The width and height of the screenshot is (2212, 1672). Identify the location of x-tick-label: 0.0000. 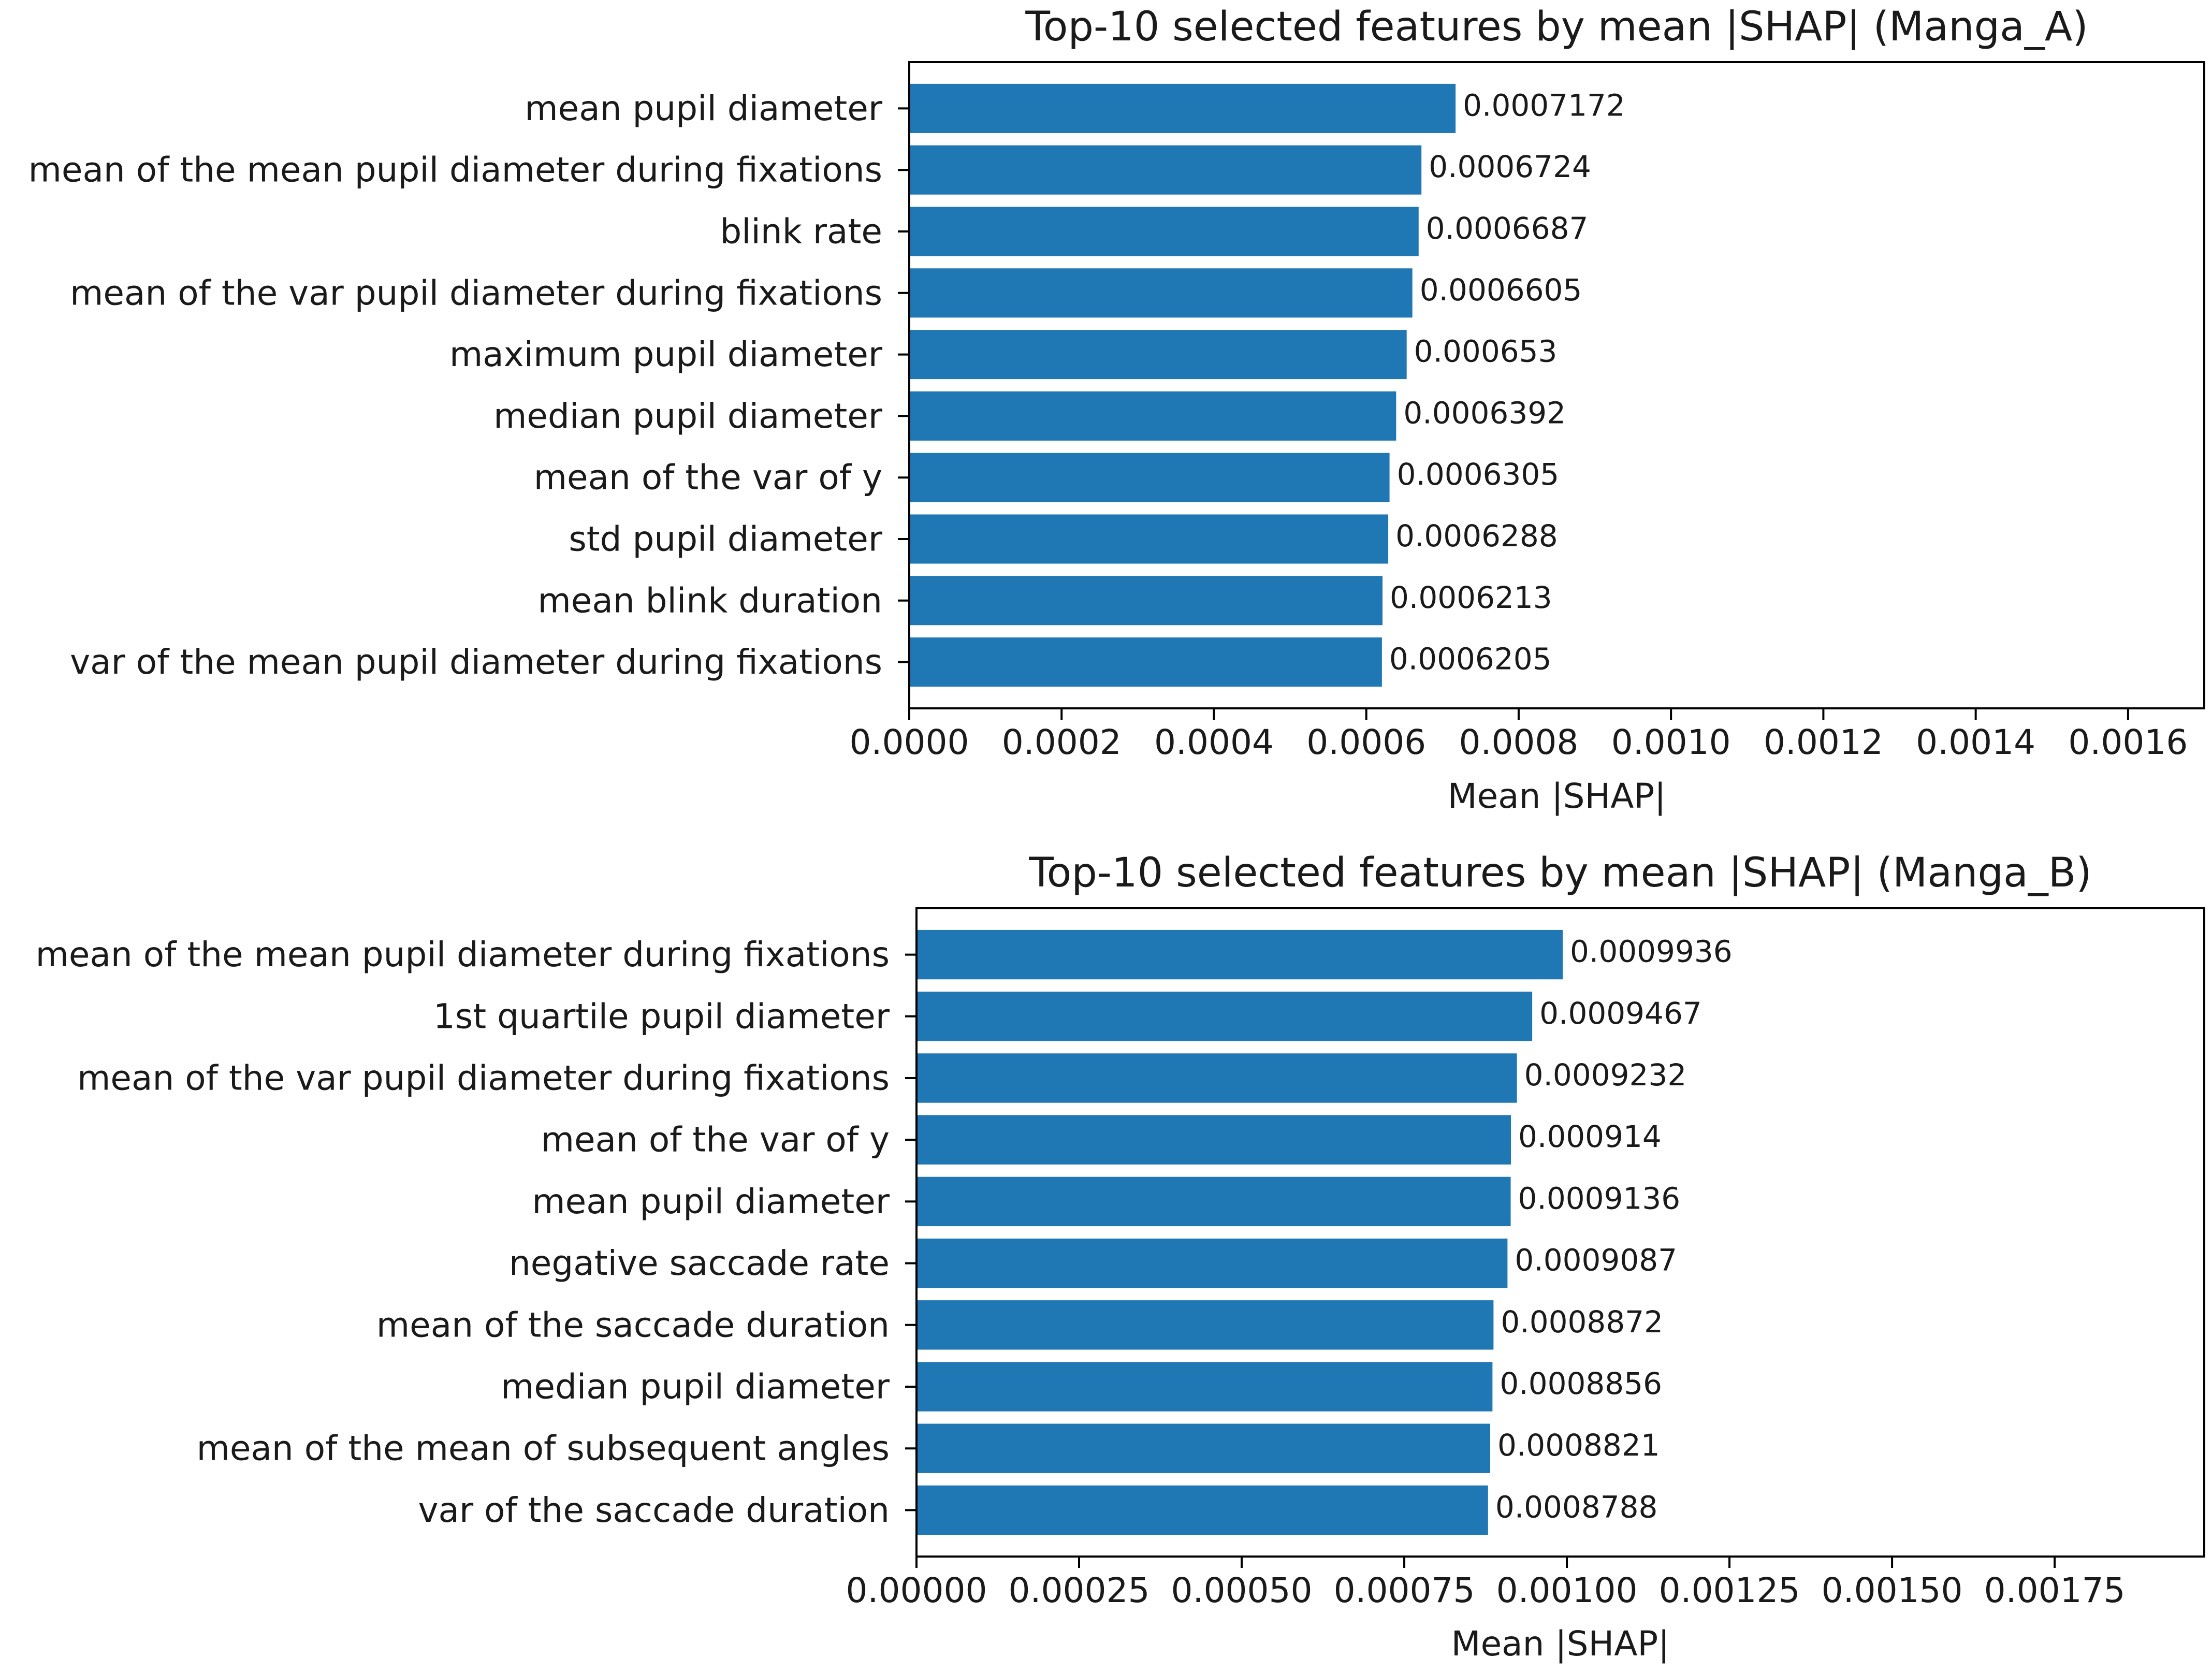
(909, 742).